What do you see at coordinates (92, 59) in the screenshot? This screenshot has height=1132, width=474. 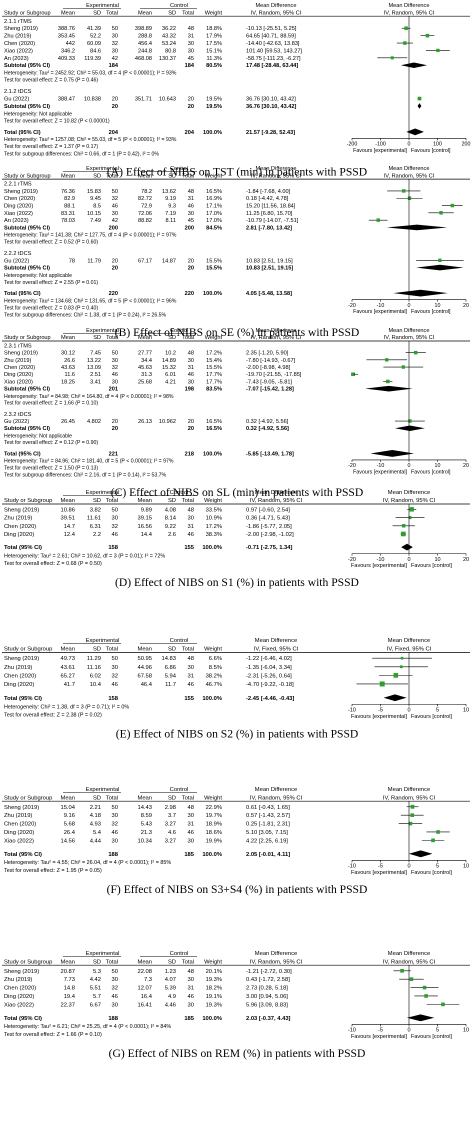 I see `exp-sd: 119.39` at bounding box center [92, 59].